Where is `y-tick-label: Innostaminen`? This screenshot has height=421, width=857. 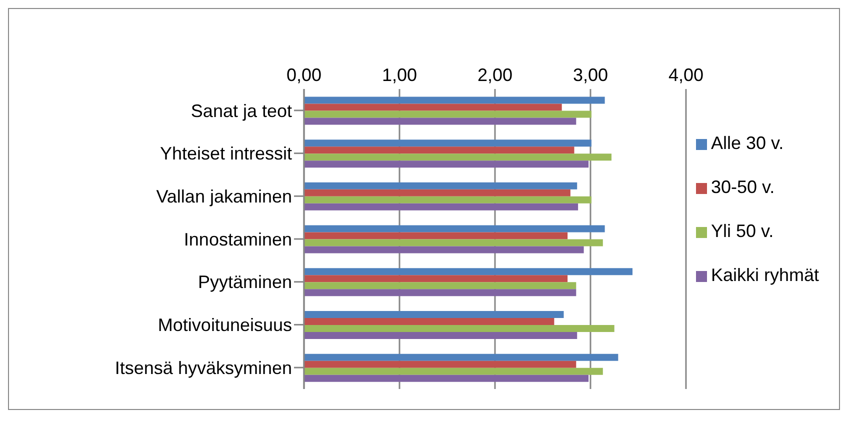 y-tick-label: Innostaminen is located at coordinates (238, 239).